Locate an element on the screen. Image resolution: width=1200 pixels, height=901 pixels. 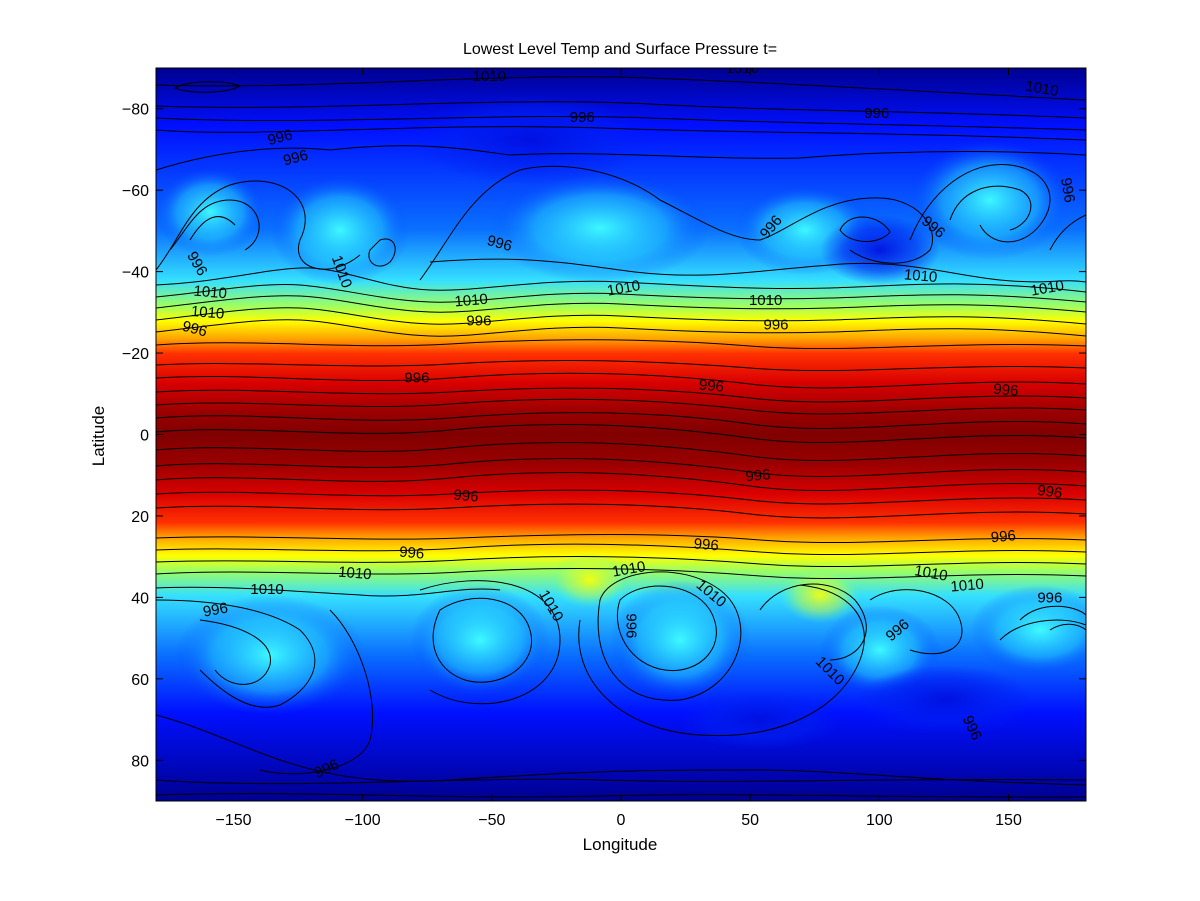
x-tick-label: −100 is located at coordinates (363, 820).